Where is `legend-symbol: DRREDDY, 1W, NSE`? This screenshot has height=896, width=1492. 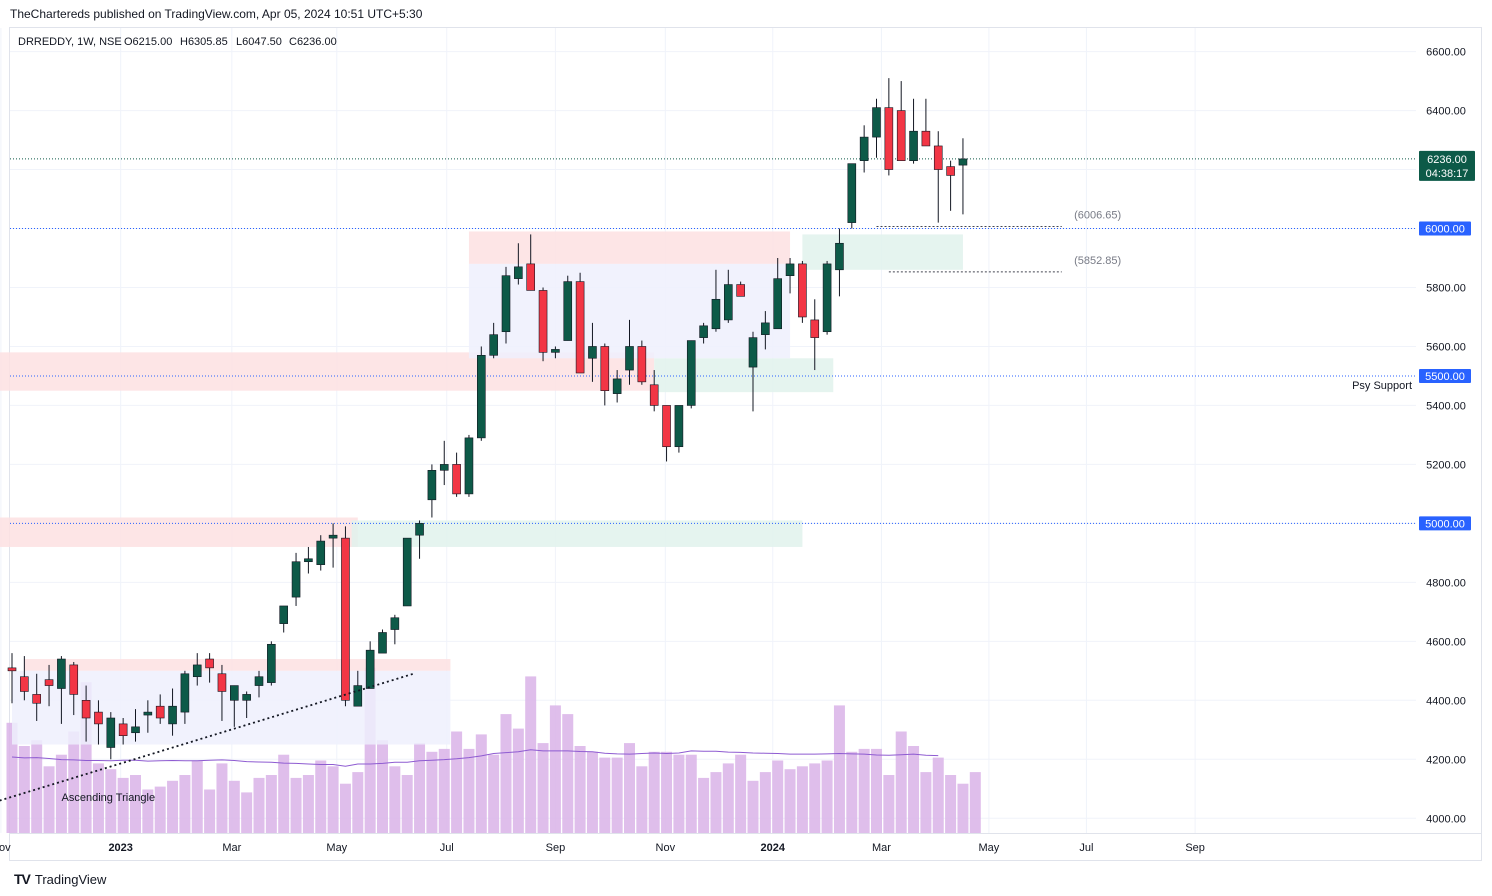 legend-symbol: DRREDDY, 1W, NSE is located at coordinates (70, 42).